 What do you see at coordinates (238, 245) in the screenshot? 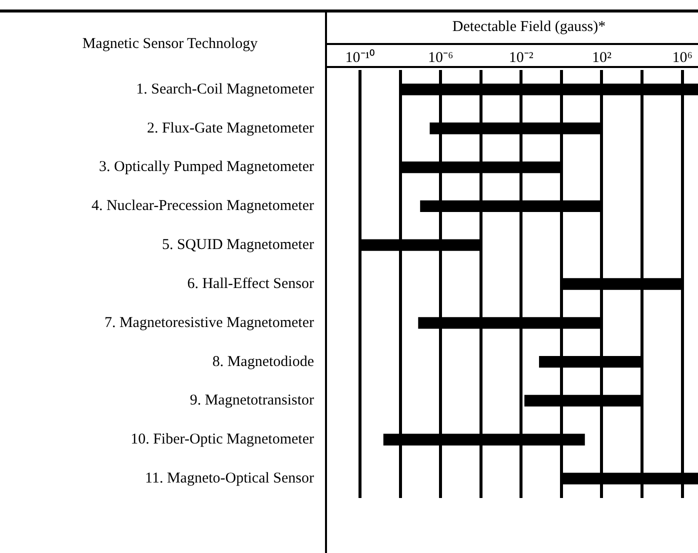
I see `y-tick-label: 5. SQUID Magnetometer` at bounding box center [238, 245].